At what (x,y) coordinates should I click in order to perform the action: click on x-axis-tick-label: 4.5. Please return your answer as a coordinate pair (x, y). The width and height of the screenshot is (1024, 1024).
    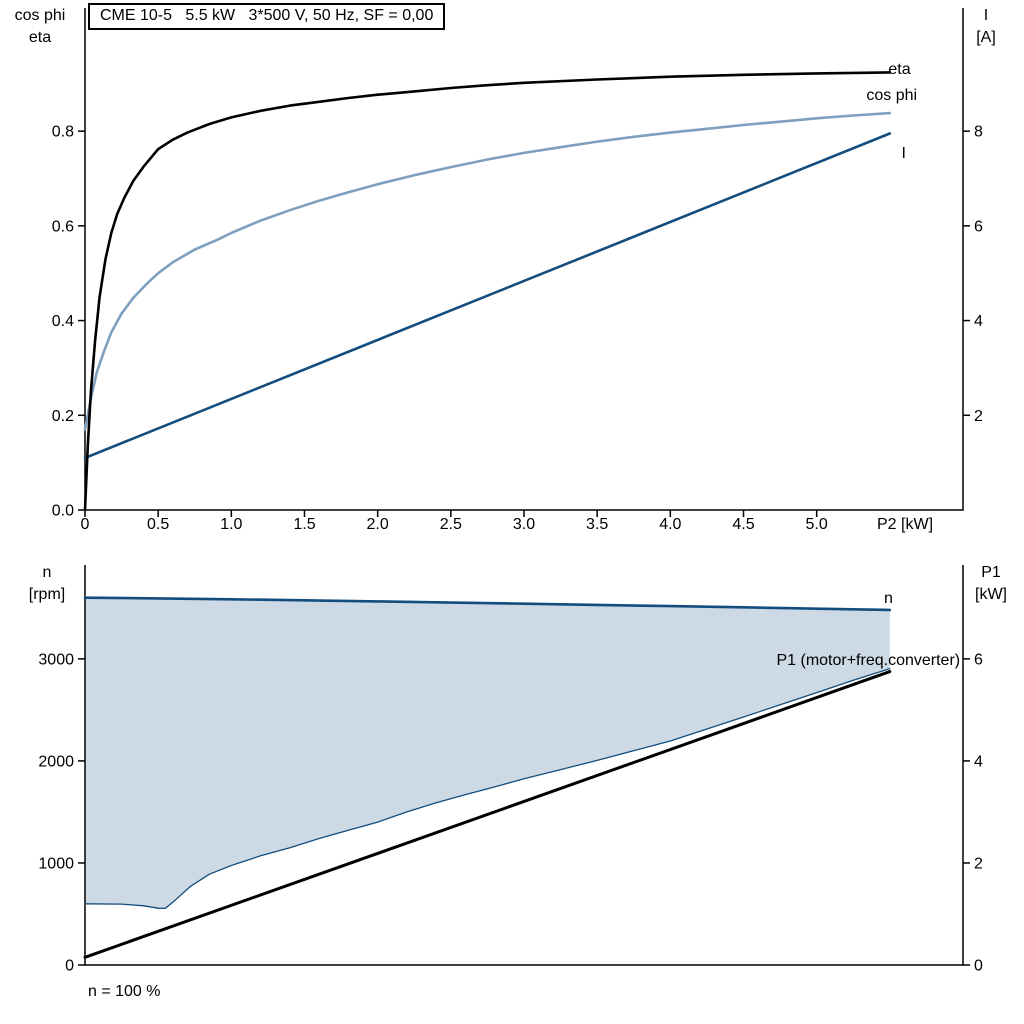
    Looking at the image, I should click on (743, 524).